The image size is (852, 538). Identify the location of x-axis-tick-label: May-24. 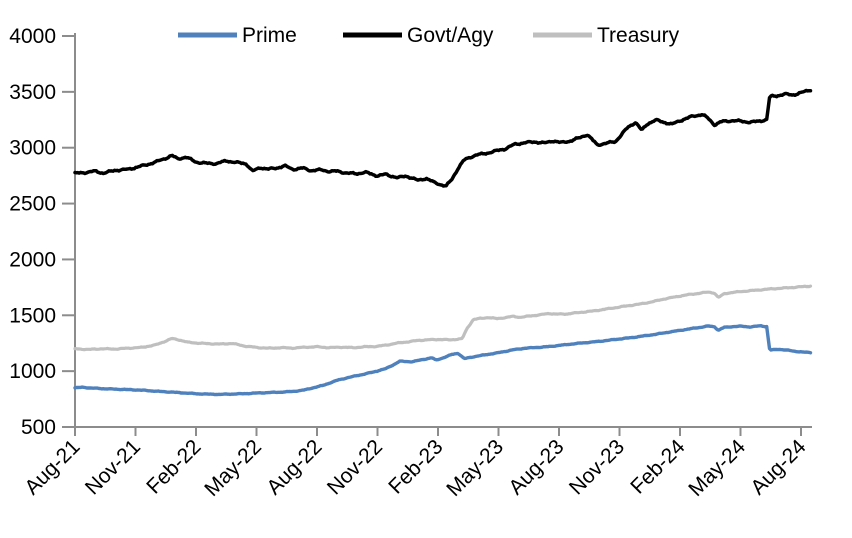
(717, 468).